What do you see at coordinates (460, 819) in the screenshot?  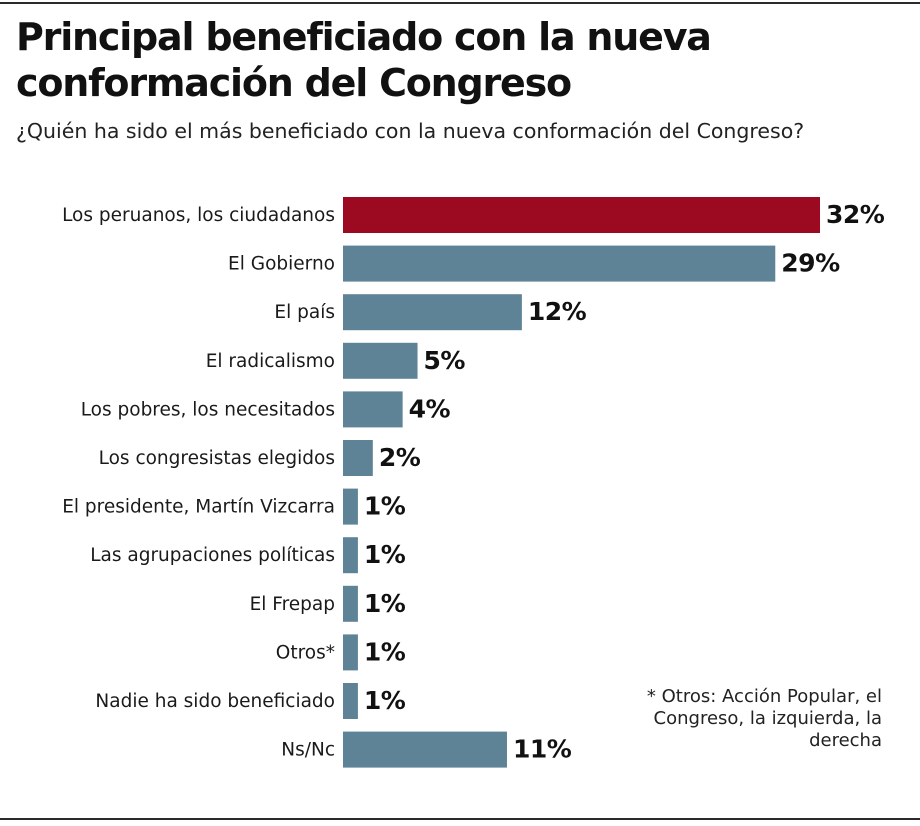 I see `bottom-rule` at bounding box center [460, 819].